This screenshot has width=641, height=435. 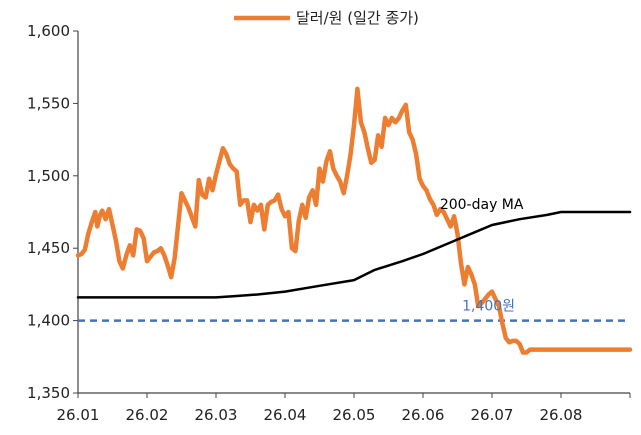 I want to click on x-tick-label: 26.01, so click(x=78, y=415).